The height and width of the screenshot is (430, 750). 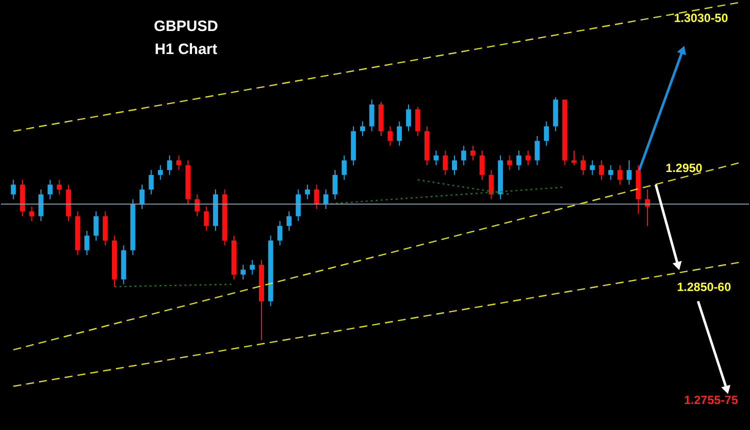 What do you see at coordinates (684, 168) in the screenshot?
I see `annotation: 1.2950` at bounding box center [684, 168].